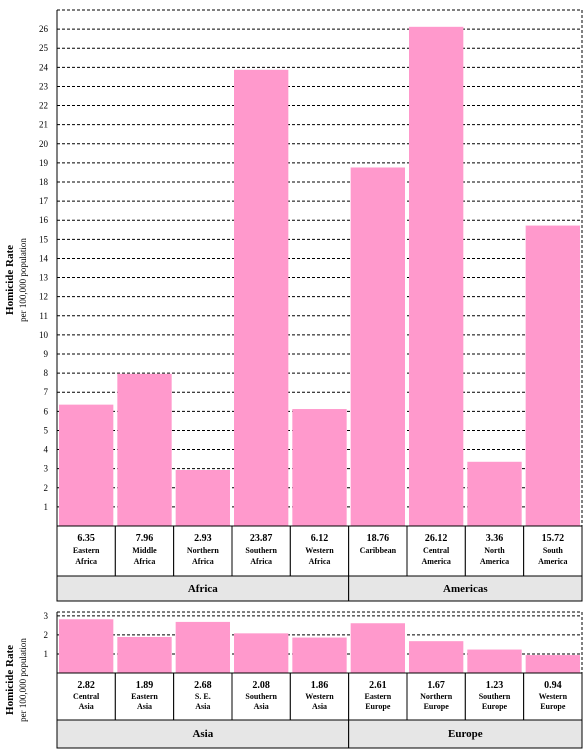 Image resolution: width=585 pixels, height=751 pixels. I want to click on y-tick-label: 16, so click(44, 220).